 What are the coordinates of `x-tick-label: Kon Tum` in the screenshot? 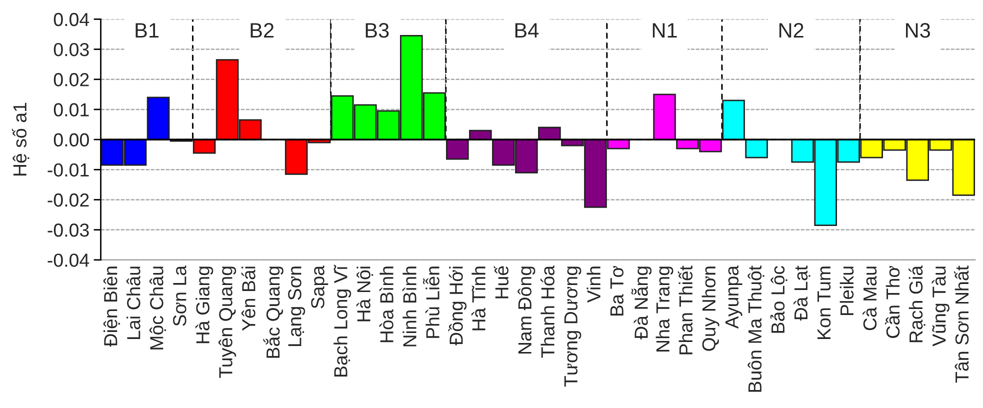 It's located at (824, 302).